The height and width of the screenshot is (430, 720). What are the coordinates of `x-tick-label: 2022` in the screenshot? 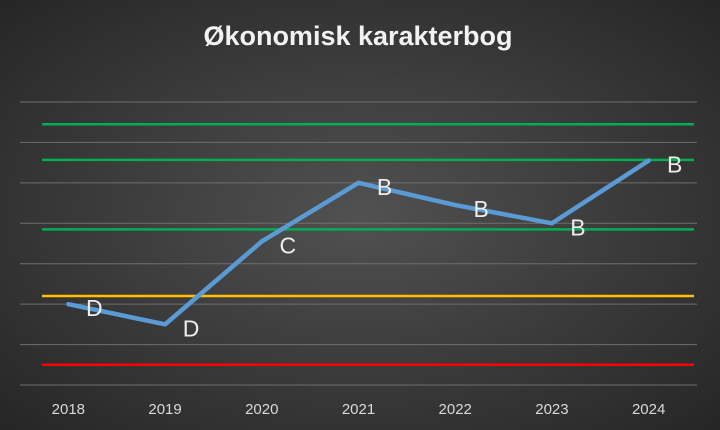 It's located at (455, 409).